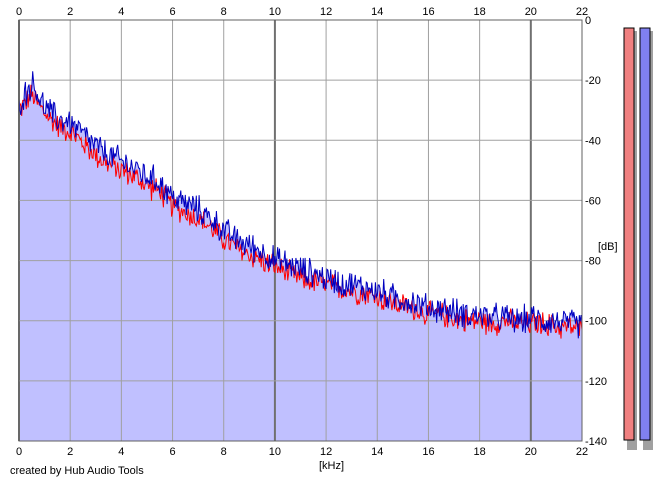 The height and width of the screenshot is (486, 664). Describe the element at coordinates (593, 201) in the screenshot. I see `y-tick-label: -60` at that location.